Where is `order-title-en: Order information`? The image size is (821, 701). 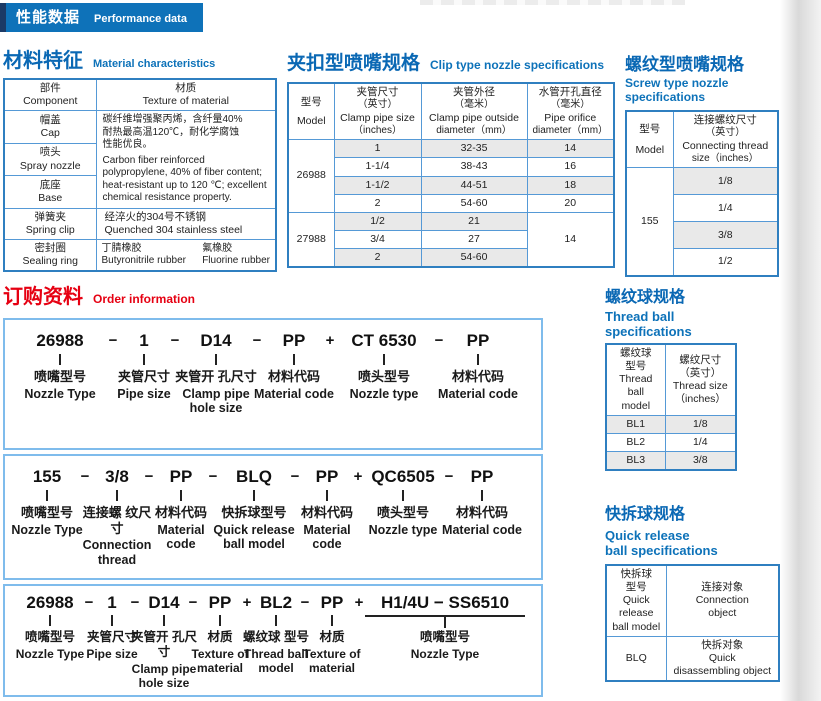
order-title-en: Order information is located at coordinates (144, 299).